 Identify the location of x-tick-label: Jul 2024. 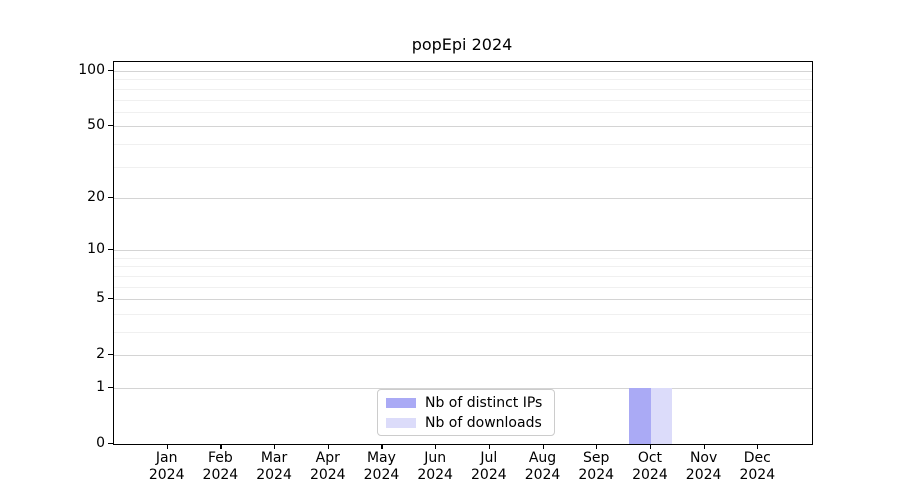
(489, 467).